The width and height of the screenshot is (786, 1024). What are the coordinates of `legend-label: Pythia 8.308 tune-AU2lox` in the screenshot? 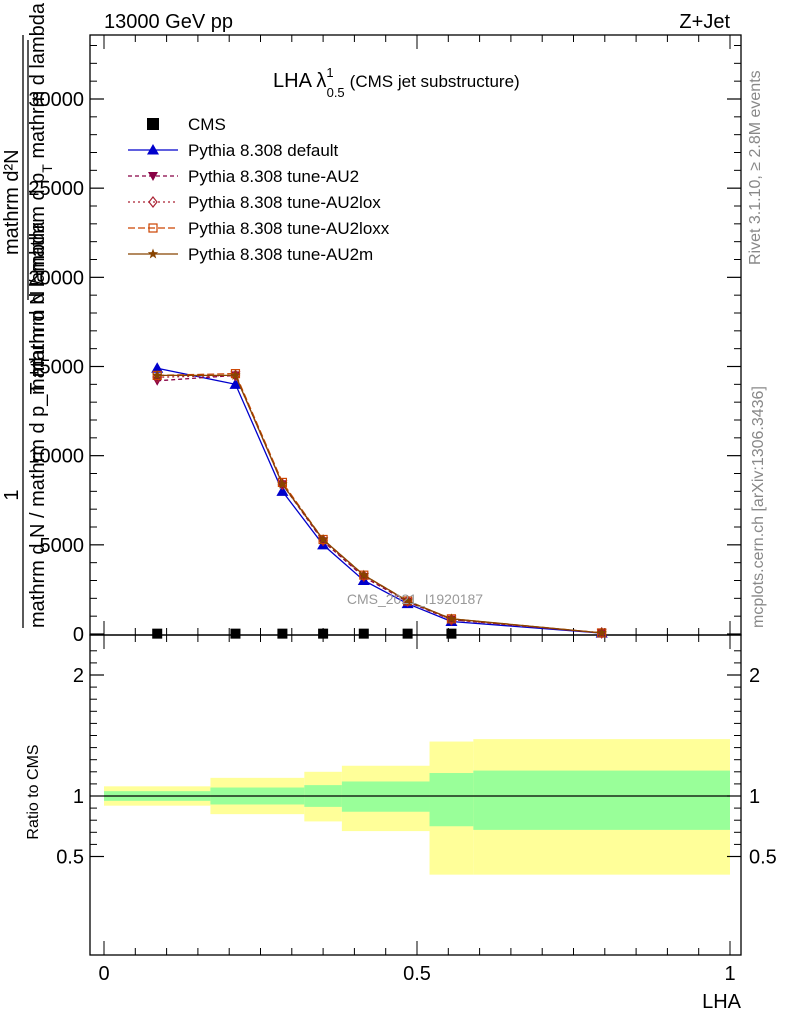 It's located at (284, 202).